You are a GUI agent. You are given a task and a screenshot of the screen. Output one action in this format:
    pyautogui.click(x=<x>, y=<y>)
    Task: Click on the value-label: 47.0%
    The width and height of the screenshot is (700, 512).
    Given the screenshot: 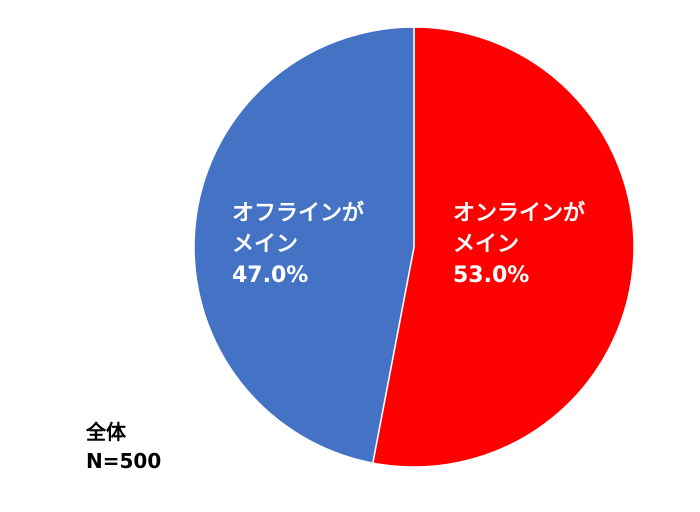 What is the action you would take?
    pyautogui.click(x=270, y=275)
    